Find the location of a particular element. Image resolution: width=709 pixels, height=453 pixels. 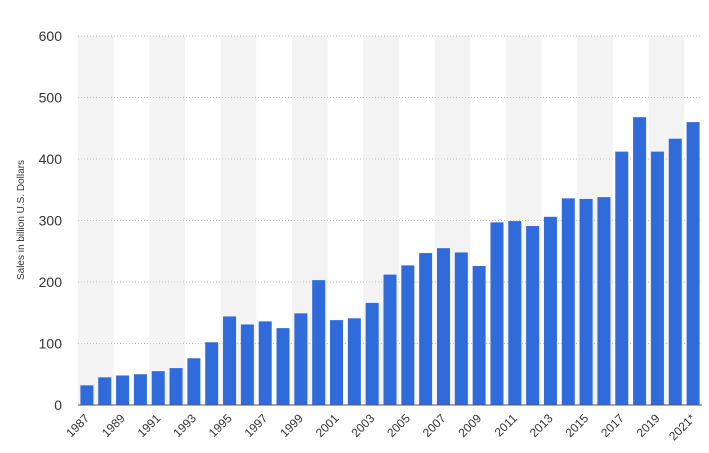

x-tick-label: 2005 is located at coordinates (398, 425).